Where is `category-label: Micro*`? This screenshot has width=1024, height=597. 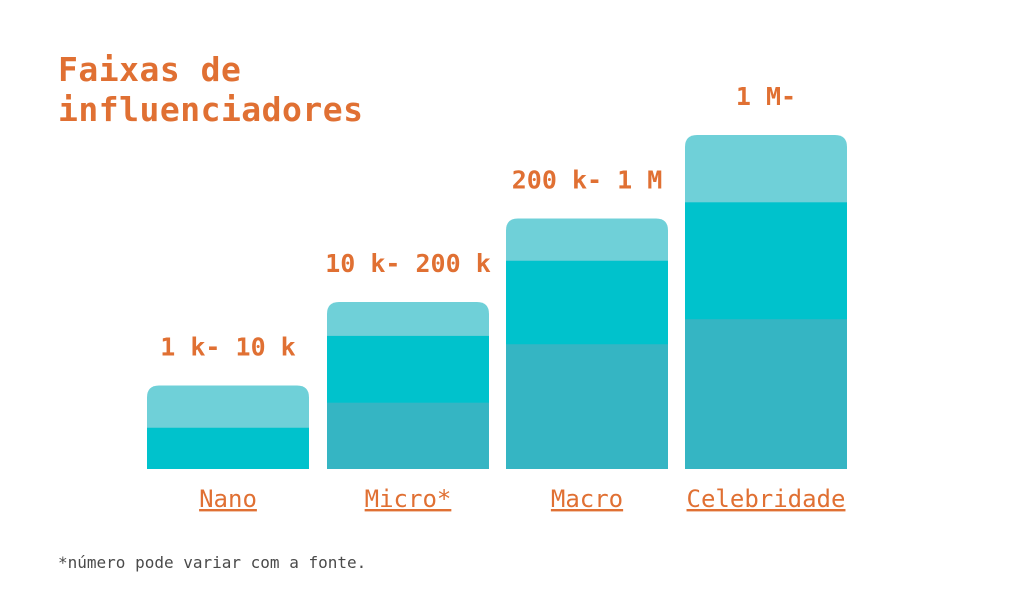
category-label: Micro* is located at coordinates (408, 499).